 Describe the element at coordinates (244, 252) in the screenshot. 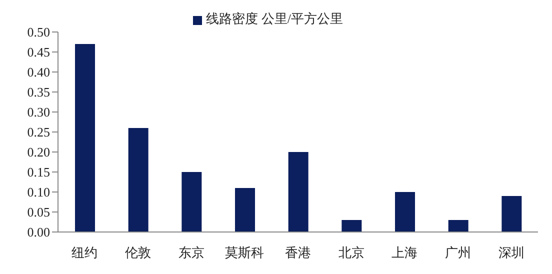

I see `x-tick-label: 莫斯科` at that location.